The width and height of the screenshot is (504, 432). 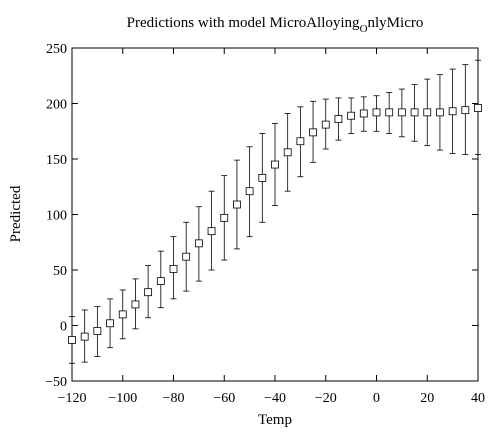 What do you see at coordinates (63, 327) in the screenshot?
I see `y-tick-label: 0` at bounding box center [63, 327].